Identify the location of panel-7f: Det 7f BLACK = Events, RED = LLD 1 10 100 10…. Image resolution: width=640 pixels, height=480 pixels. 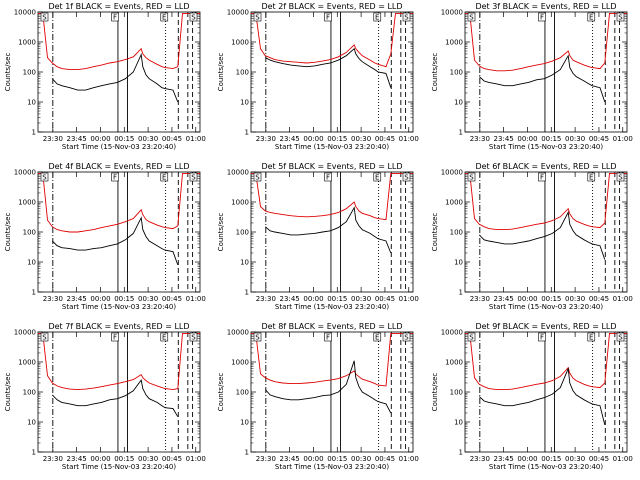
(105, 396).